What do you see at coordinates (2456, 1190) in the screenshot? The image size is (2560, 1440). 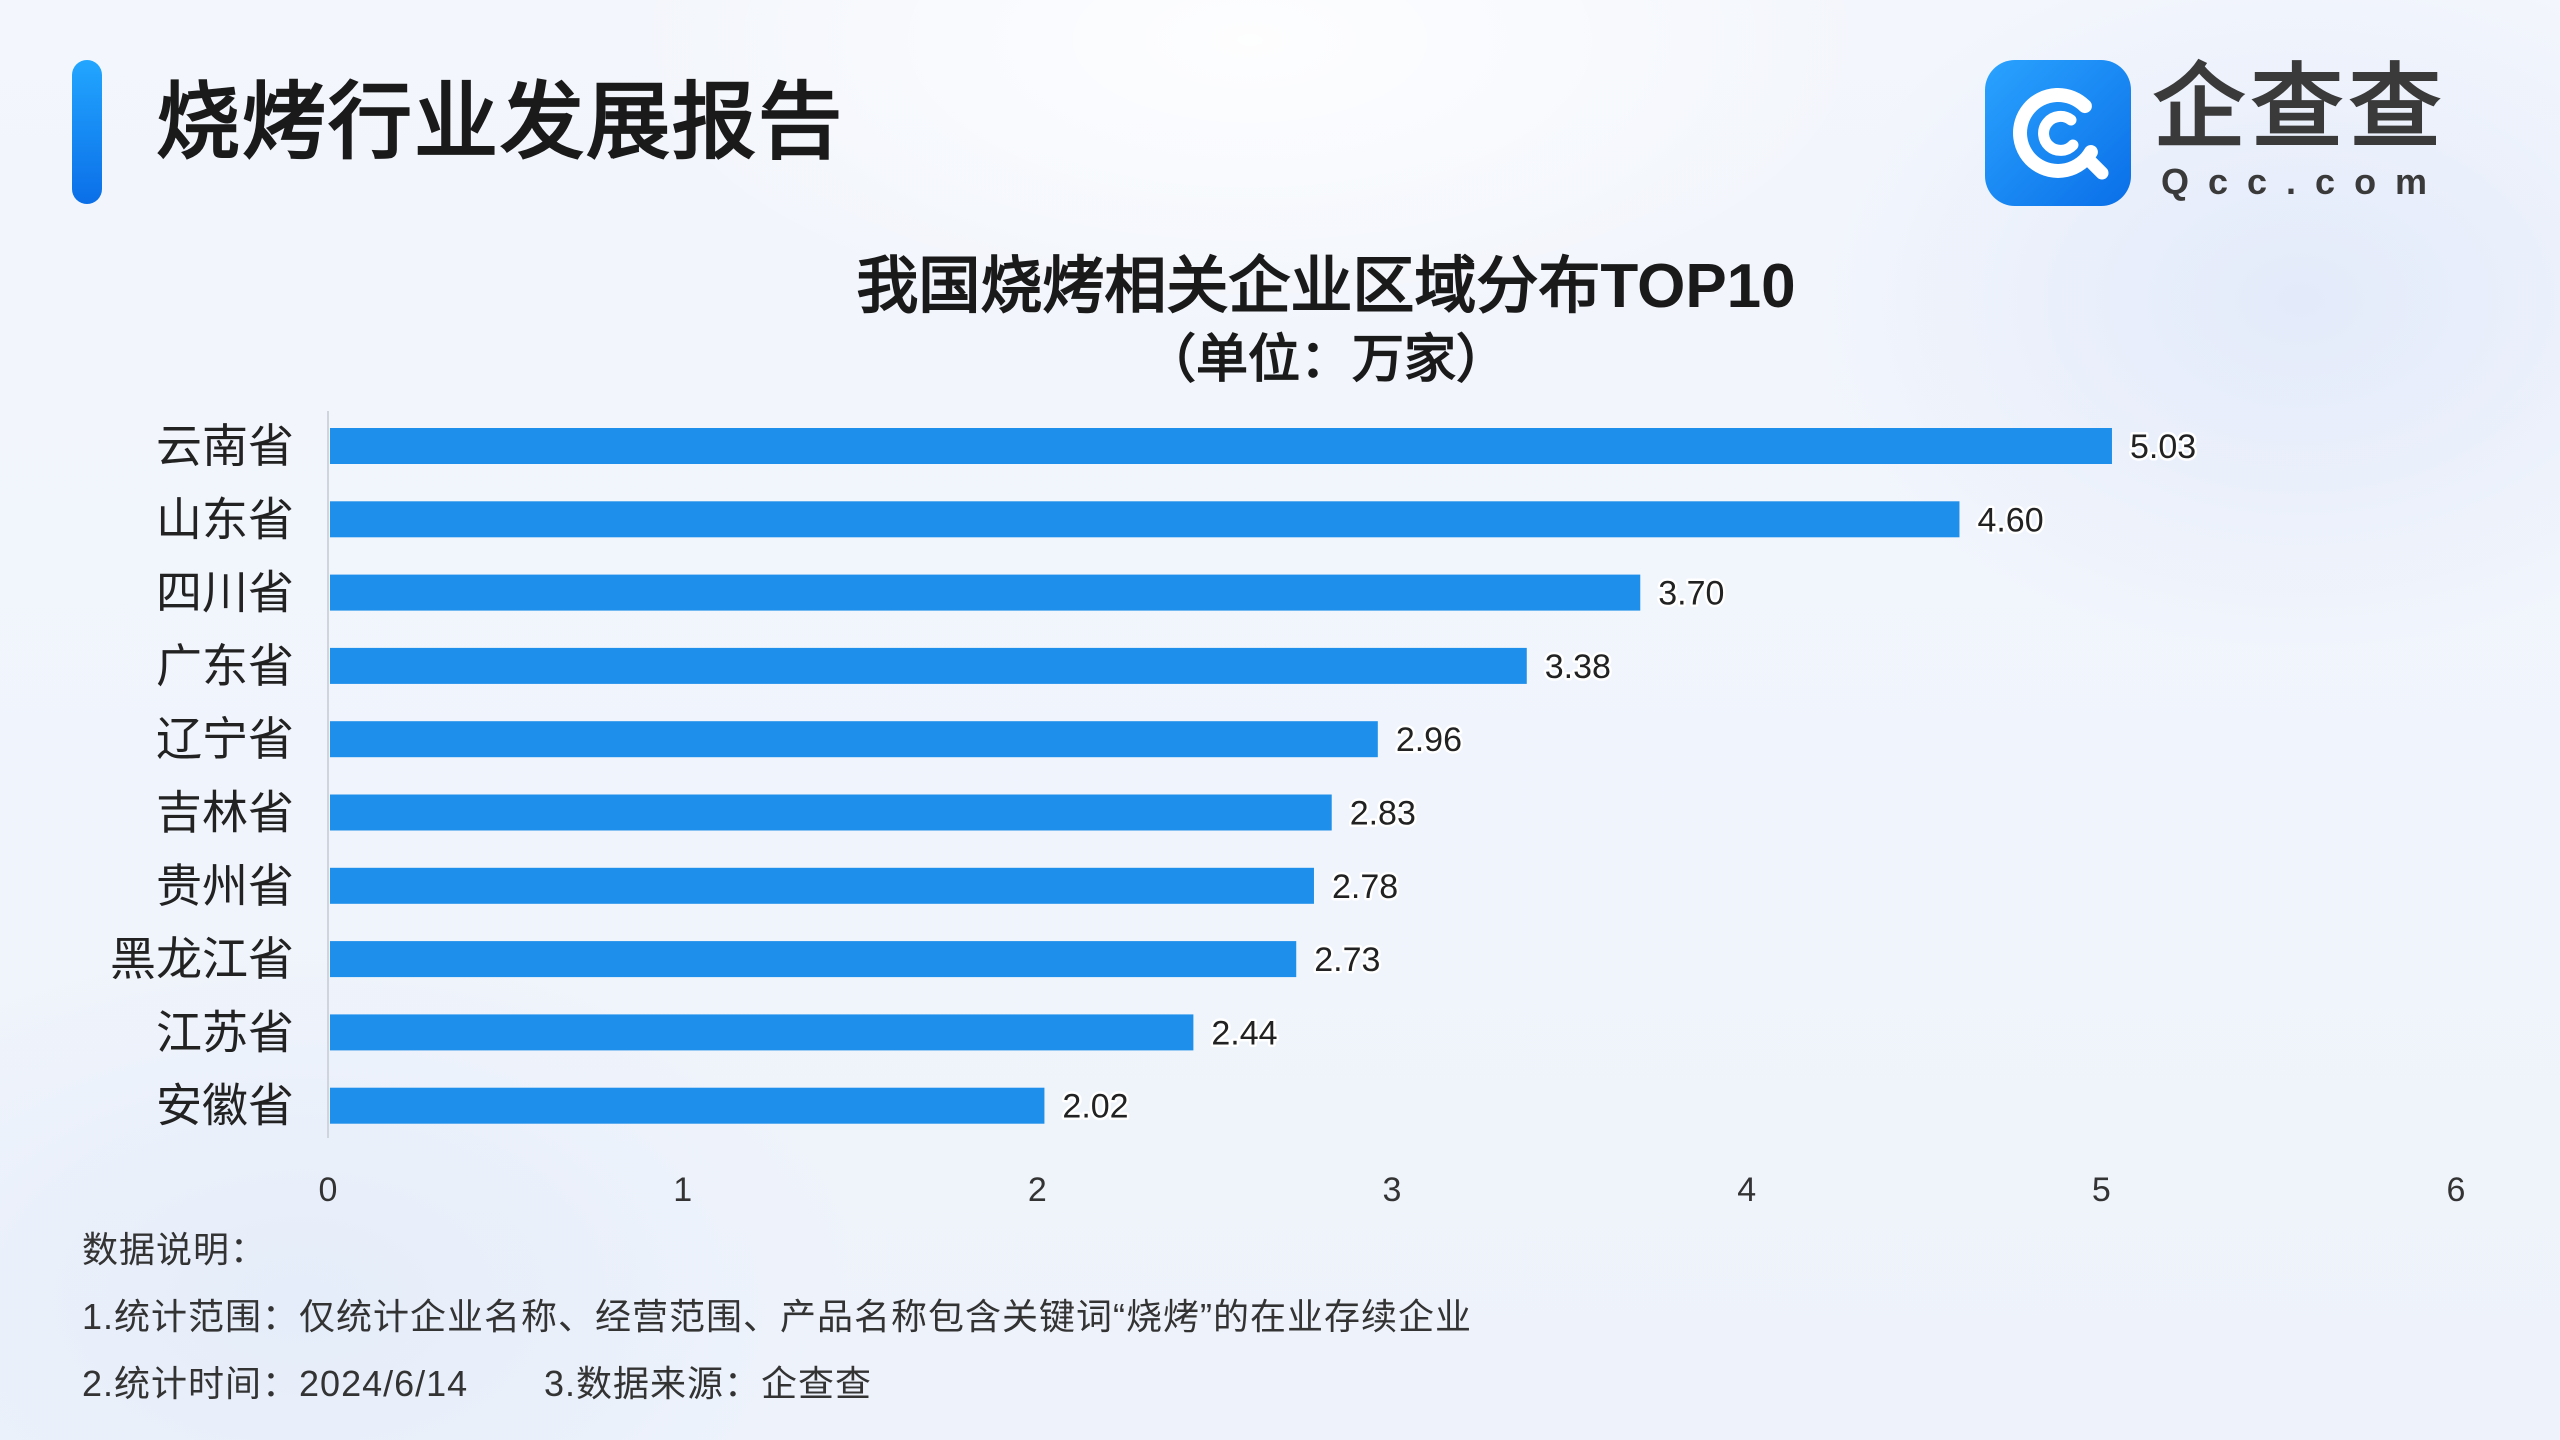 I see `x-tick-label-6: 6` at bounding box center [2456, 1190].